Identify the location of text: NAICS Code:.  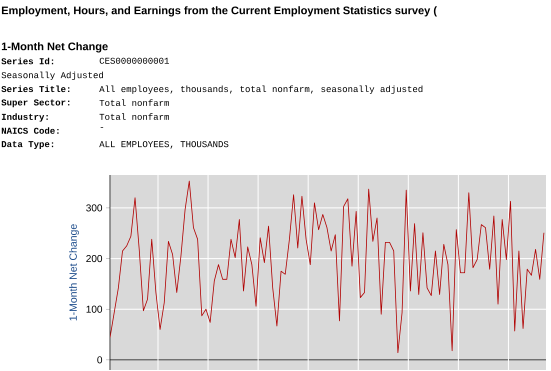
(30, 130).